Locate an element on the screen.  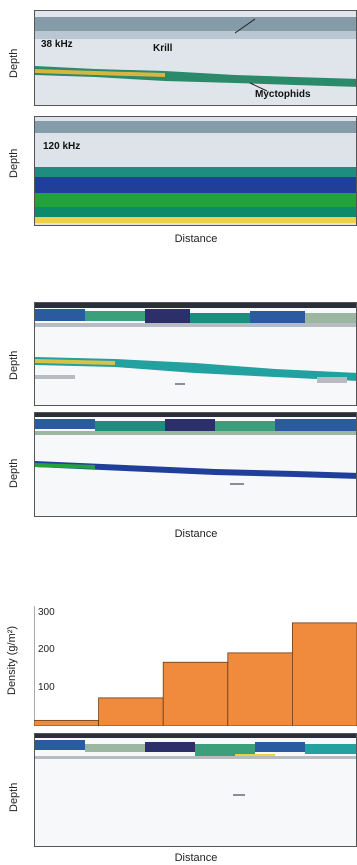
classified-panel-2-svg is located at coordinates (195, 464).